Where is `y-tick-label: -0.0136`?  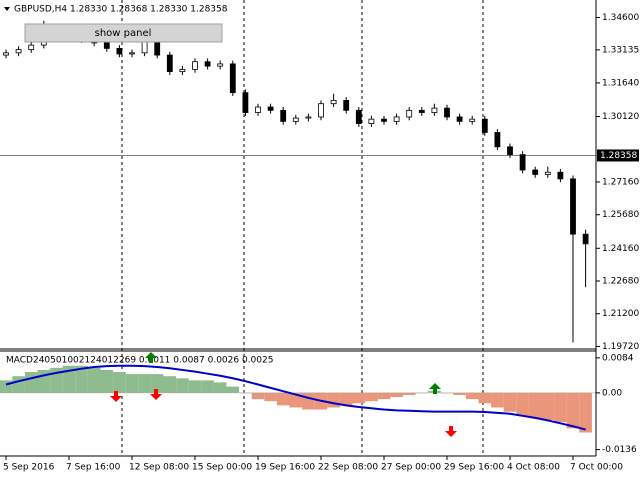 y-tick-label: -0.0136 is located at coordinates (619, 450).